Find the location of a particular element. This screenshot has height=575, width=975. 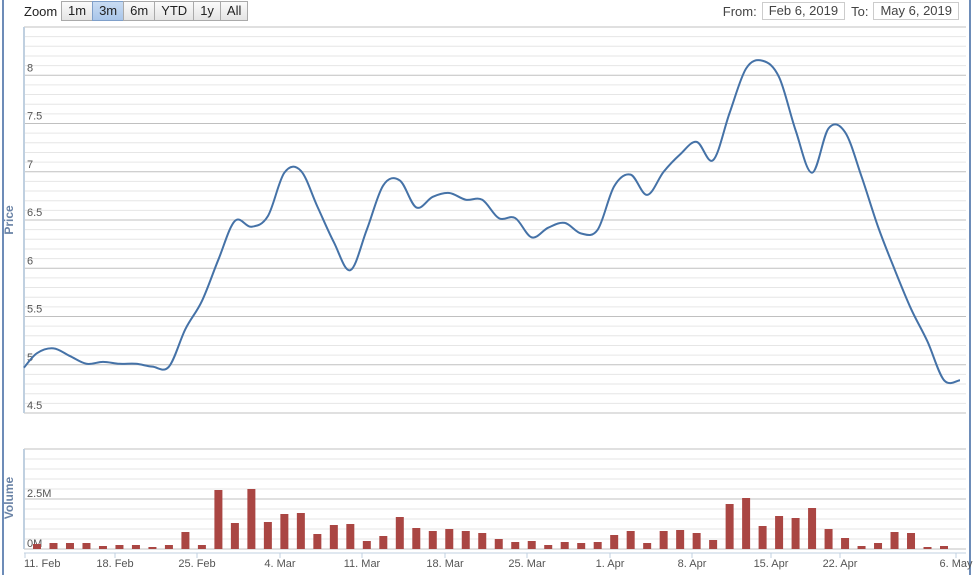

x-tick-label: 4. Mar is located at coordinates (280, 564).